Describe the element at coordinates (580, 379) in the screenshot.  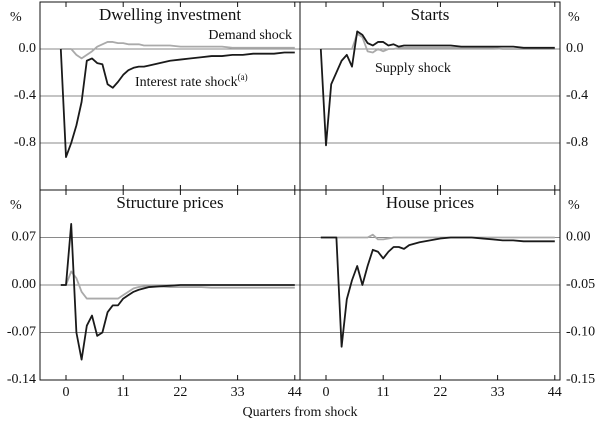
I see `y-tick-label: -0.15` at that location.